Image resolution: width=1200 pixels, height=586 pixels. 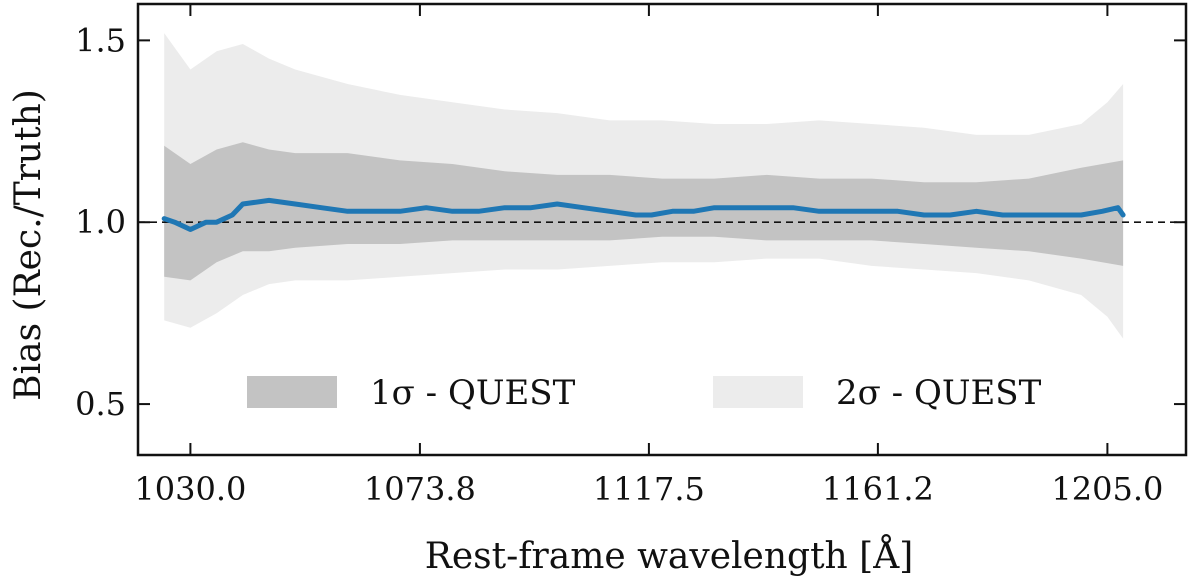 What do you see at coordinates (758, 392) in the screenshot?
I see `legend-swatch-2sigma` at bounding box center [758, 392].